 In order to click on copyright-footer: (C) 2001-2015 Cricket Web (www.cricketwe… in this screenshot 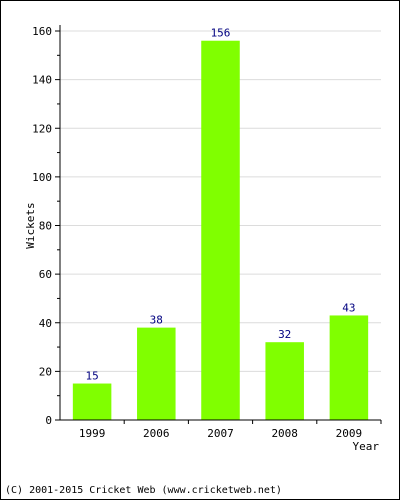, I will do `click(143, 490)`.